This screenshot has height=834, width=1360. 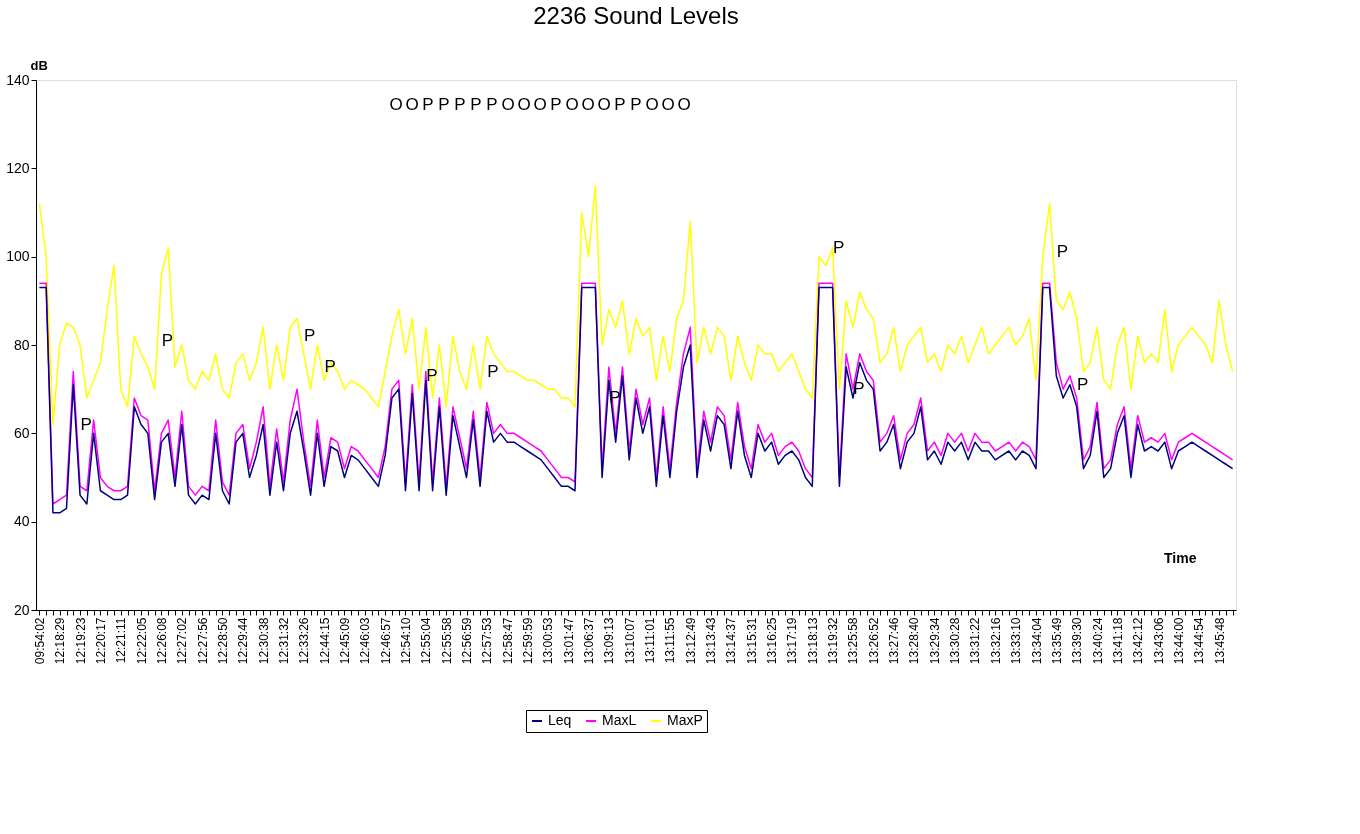 What do you see at coordinates (975, 641) in the screenshot?
I see `x-tick-label: 13:31:22` at bounding box center [975, 641].